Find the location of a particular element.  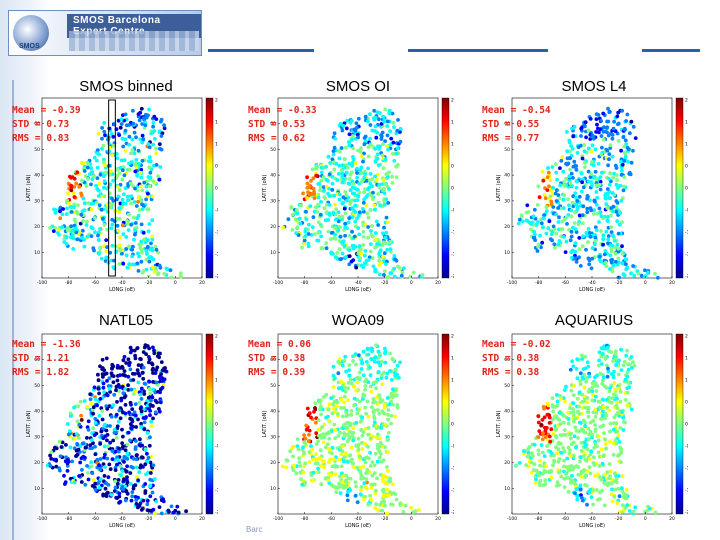

y-tick-label: 30 is located at coordinates (273, 201).